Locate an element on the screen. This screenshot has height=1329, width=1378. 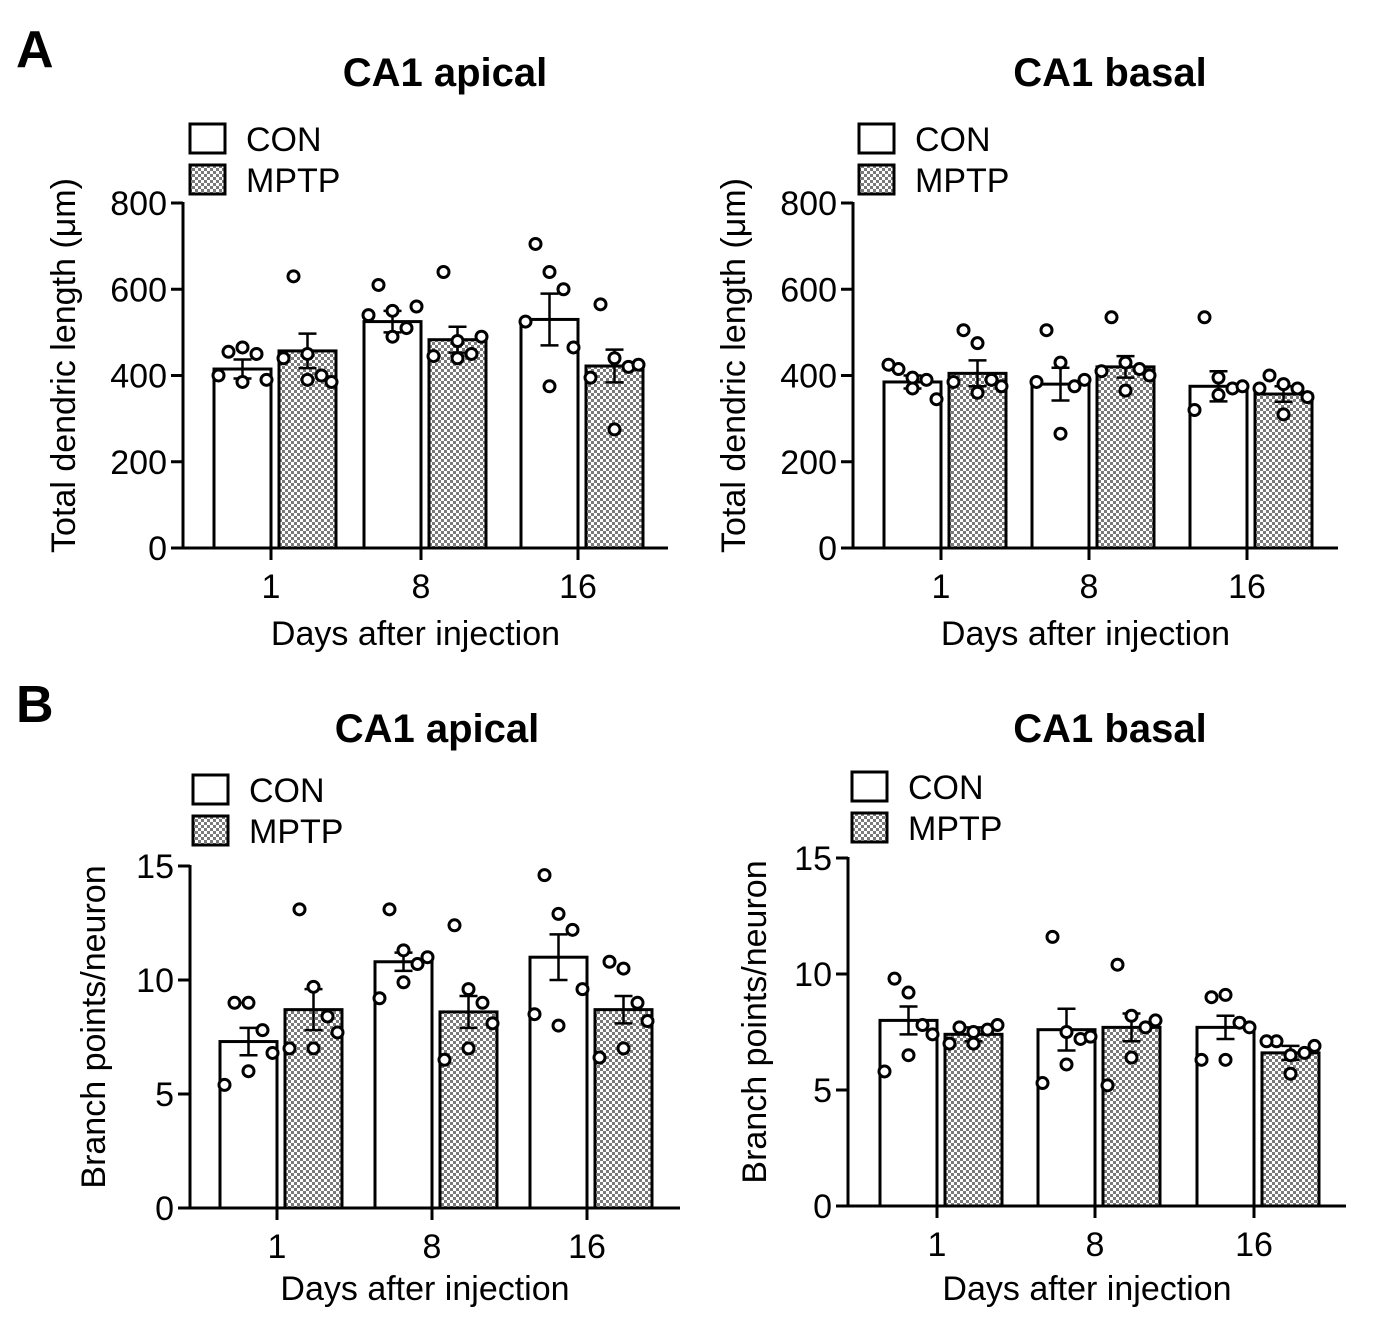
legend-swatch-mptp is located at coordinates (207, 179).